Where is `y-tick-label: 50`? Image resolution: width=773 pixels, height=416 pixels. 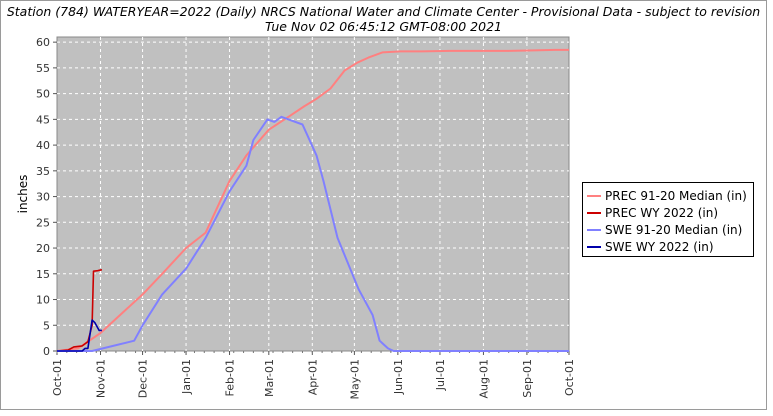
y-tick-label: 50 is located at coordinates (43, 94).